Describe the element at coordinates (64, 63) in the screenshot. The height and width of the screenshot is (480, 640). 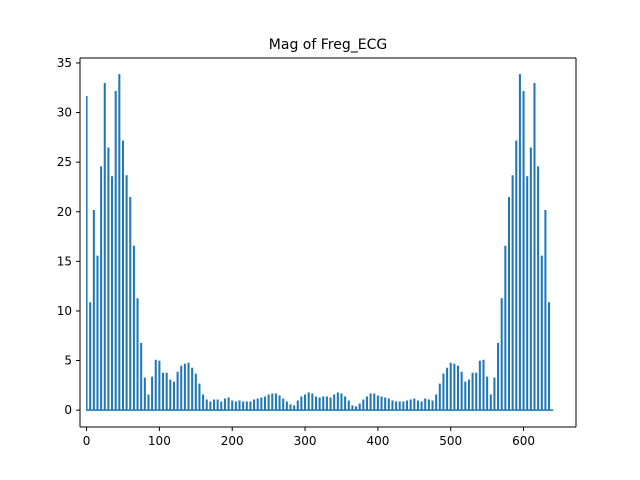
I see `y-tick-label: 35` at that location.